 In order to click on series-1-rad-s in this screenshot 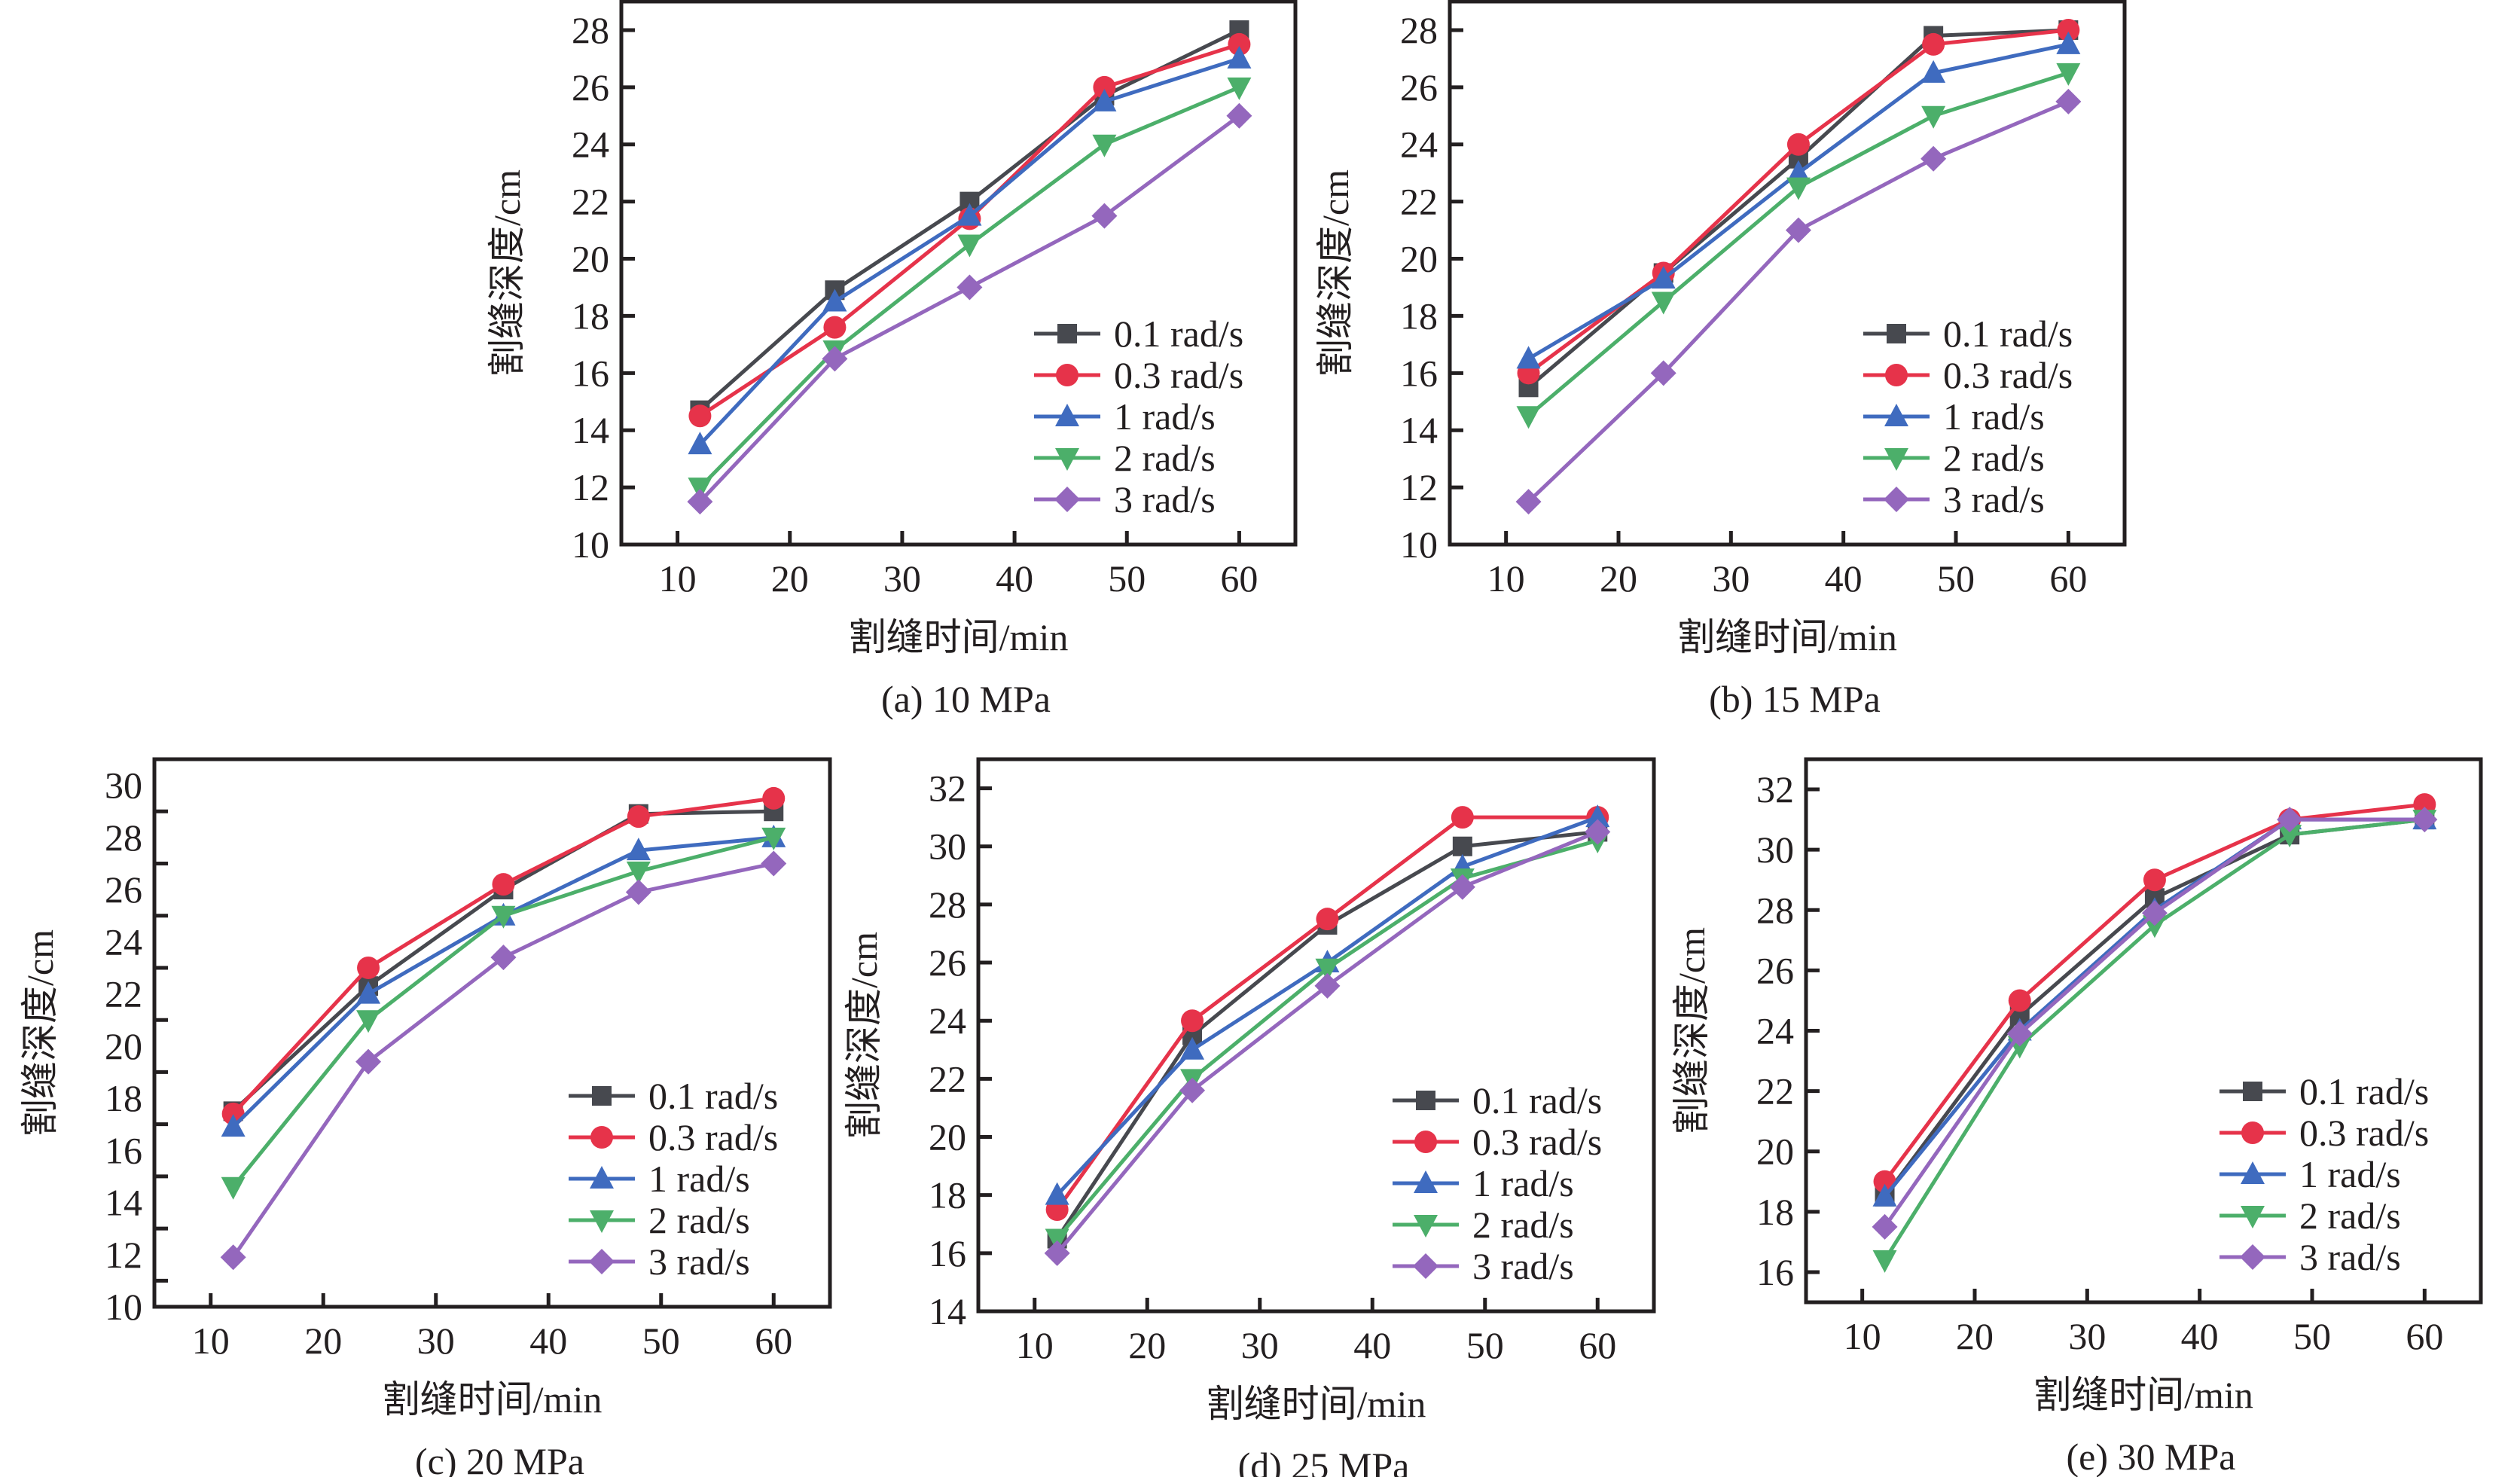, I will do `click(1798, 200)`.